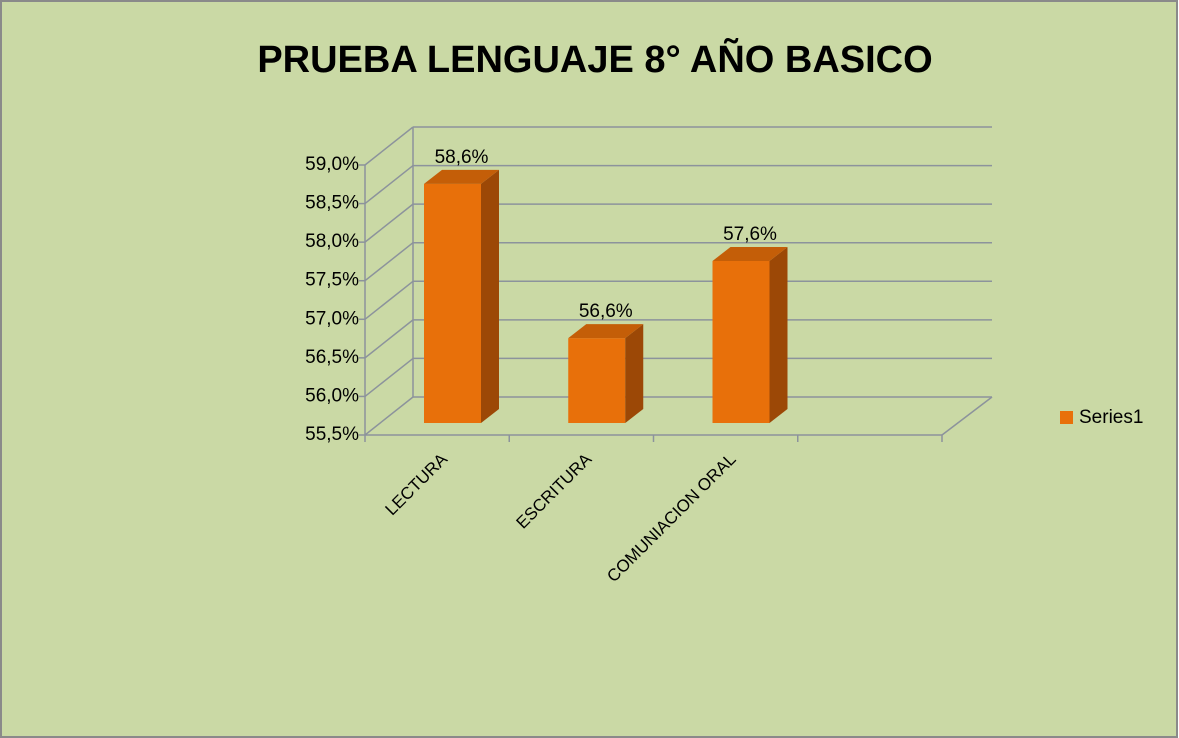  Describe the element at coordinates (750, 234) in the screenshot. I see `data-label: 57,6%` at that location.